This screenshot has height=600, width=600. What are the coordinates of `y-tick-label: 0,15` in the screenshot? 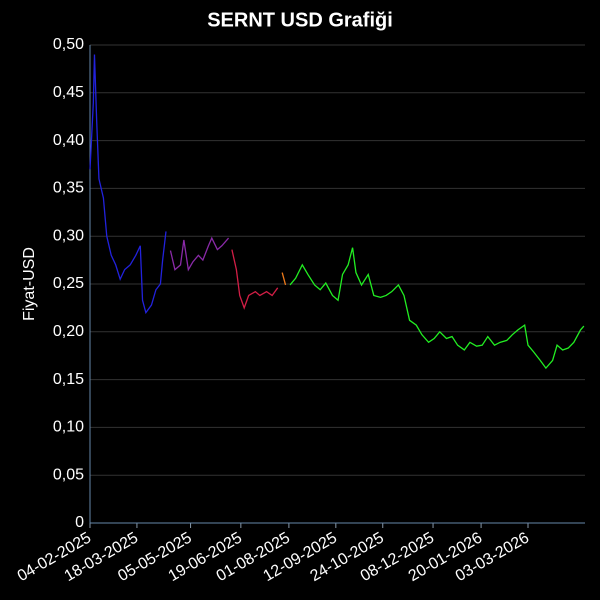 It's located at (68, 379).